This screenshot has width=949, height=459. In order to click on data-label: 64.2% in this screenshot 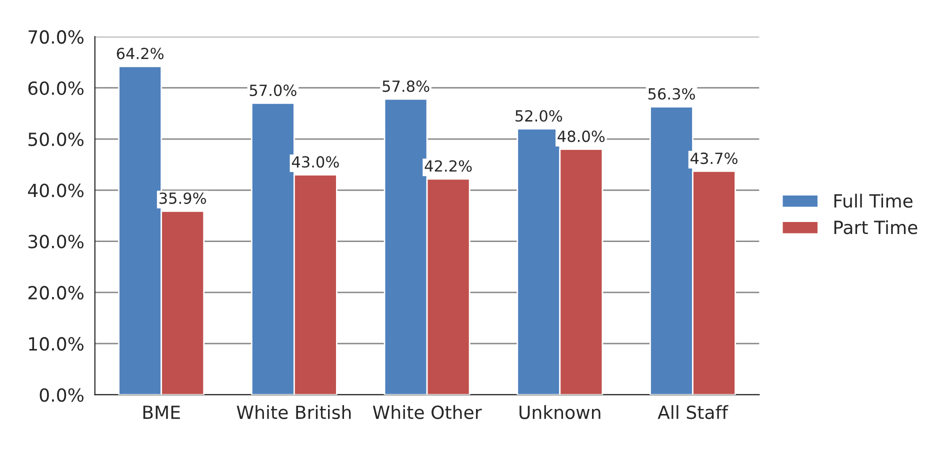, I will do `click(140, 54)`.